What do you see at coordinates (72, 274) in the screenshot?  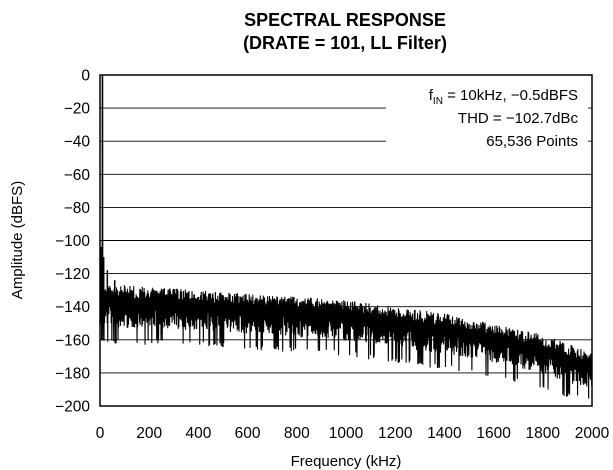 I see `y-tick-label: −120` at bounding box center [72, 274].